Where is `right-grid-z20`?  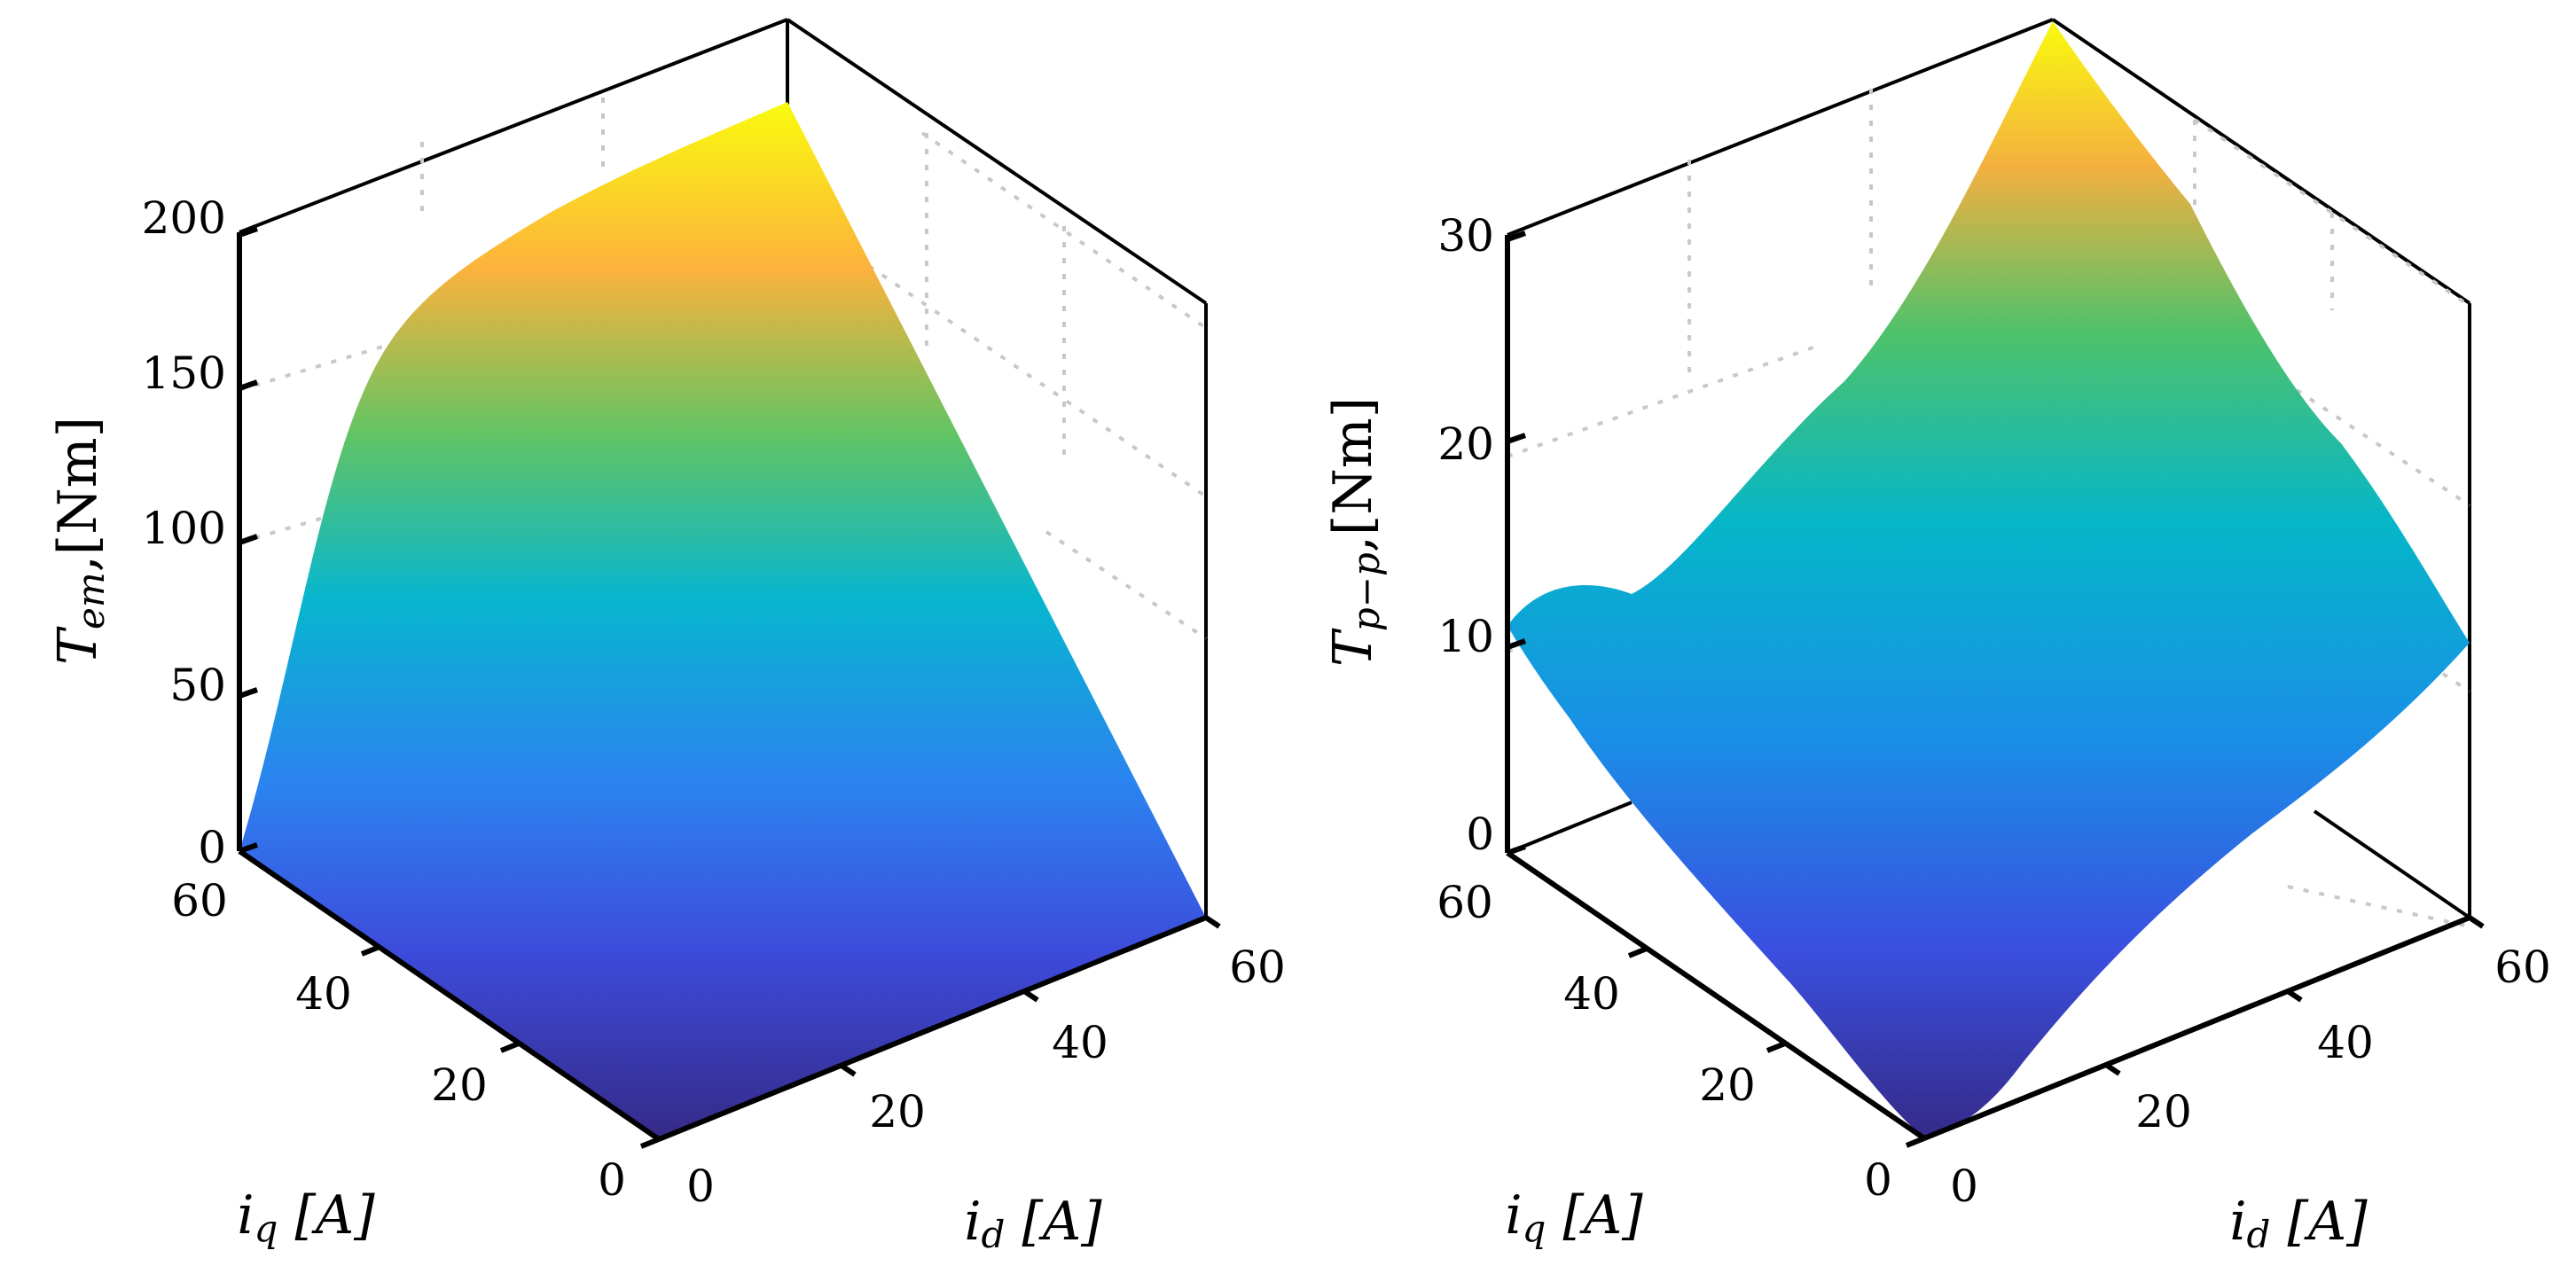
right-grid-z20 is located at coordinates (1663, 401).